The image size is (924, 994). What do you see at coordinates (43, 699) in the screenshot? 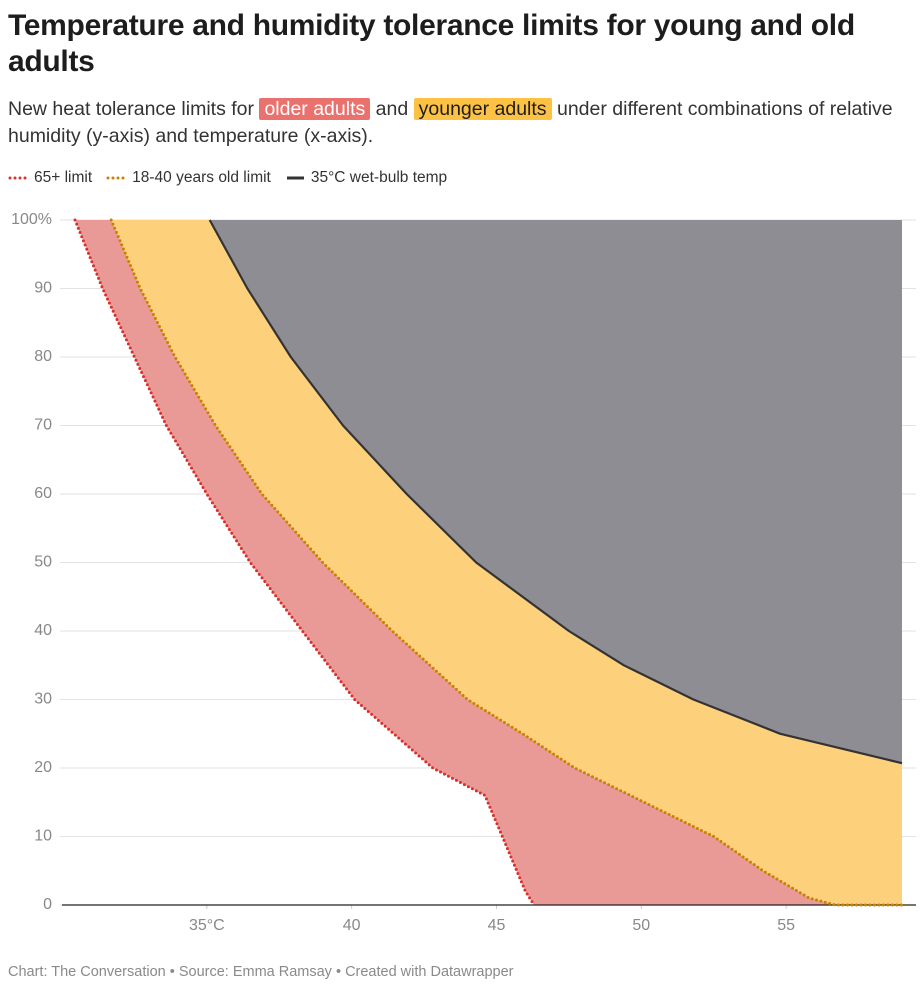
I see `y-tick-label: 30` at bounding box center [43, 699].